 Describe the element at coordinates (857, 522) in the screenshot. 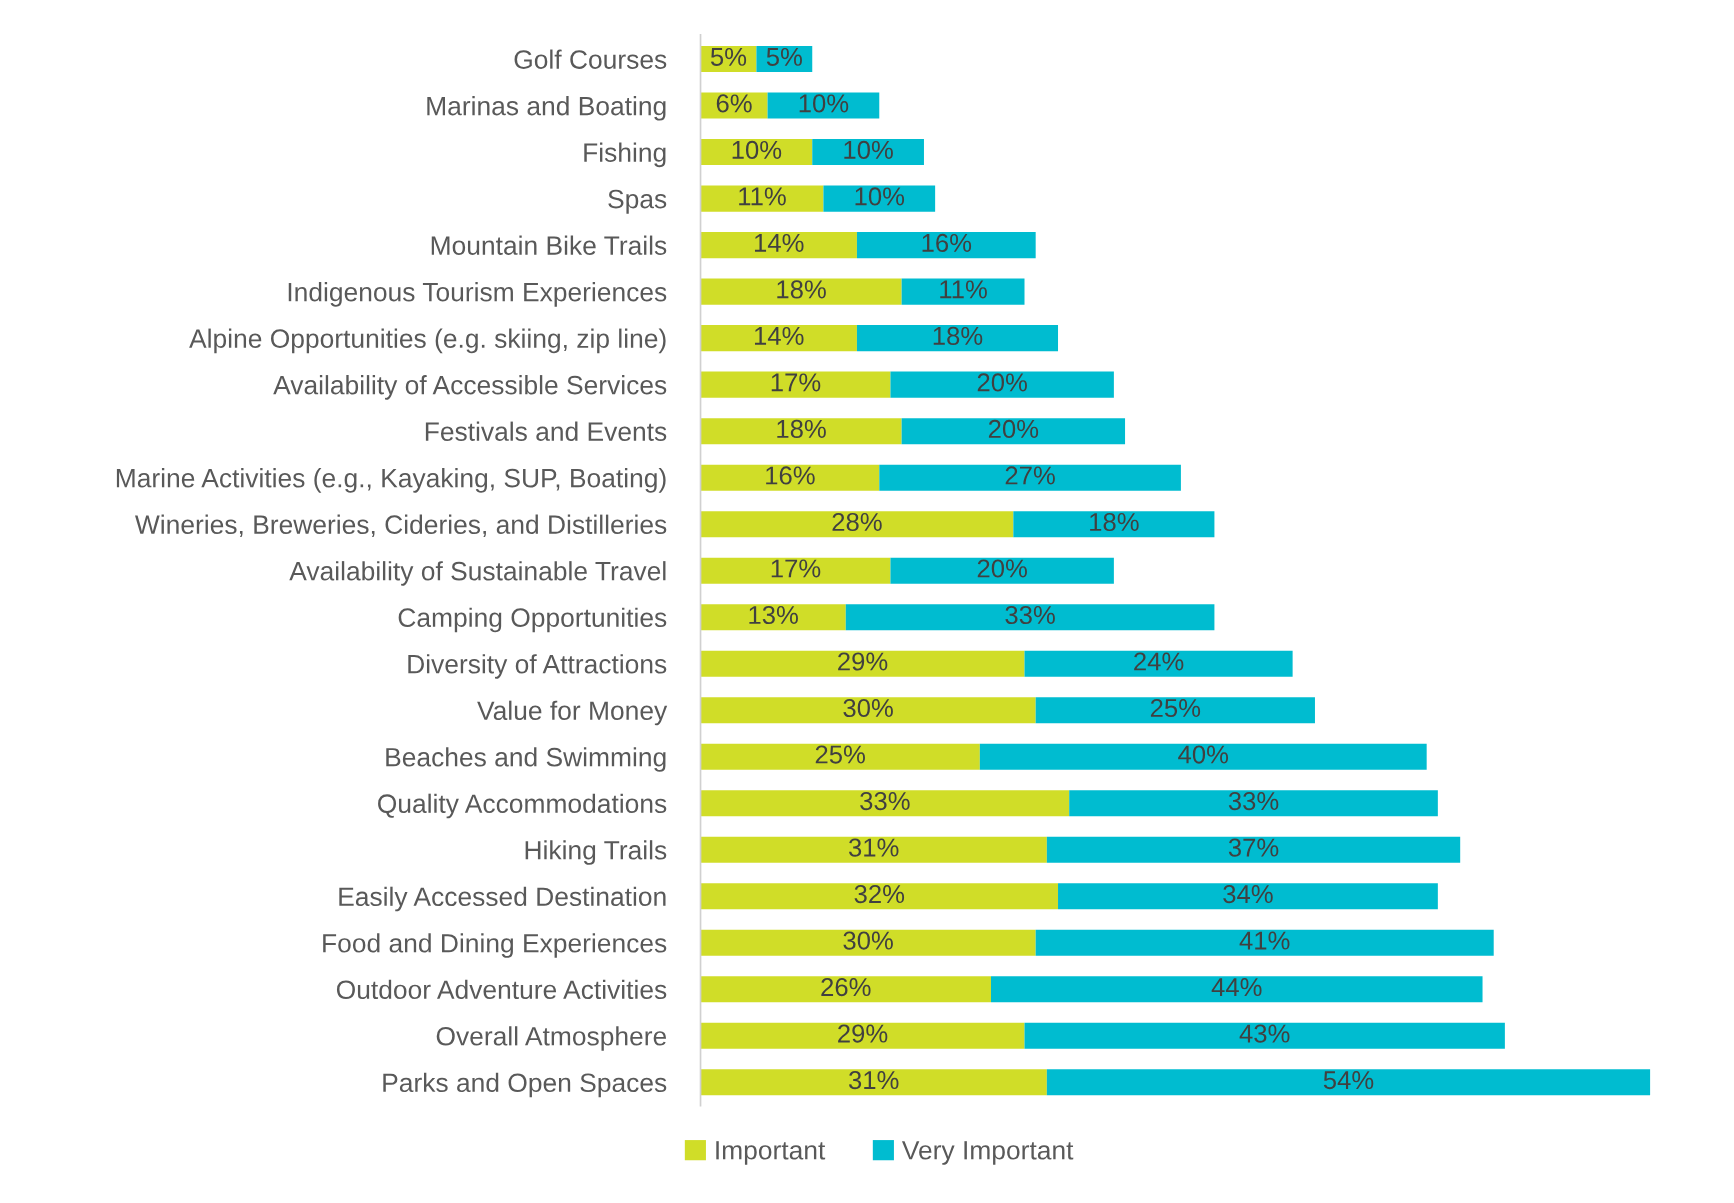

I see `data-label: 28%` at that location.